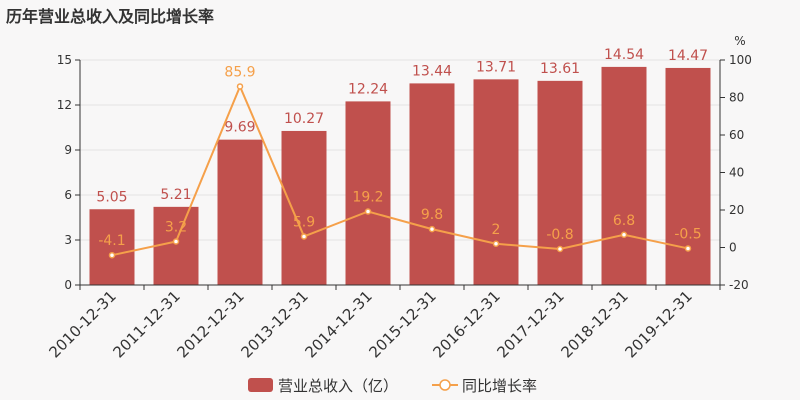 This screenshot has height=400, width=800. I want to click on y-right-tick-label: -20, so click(739, 285).